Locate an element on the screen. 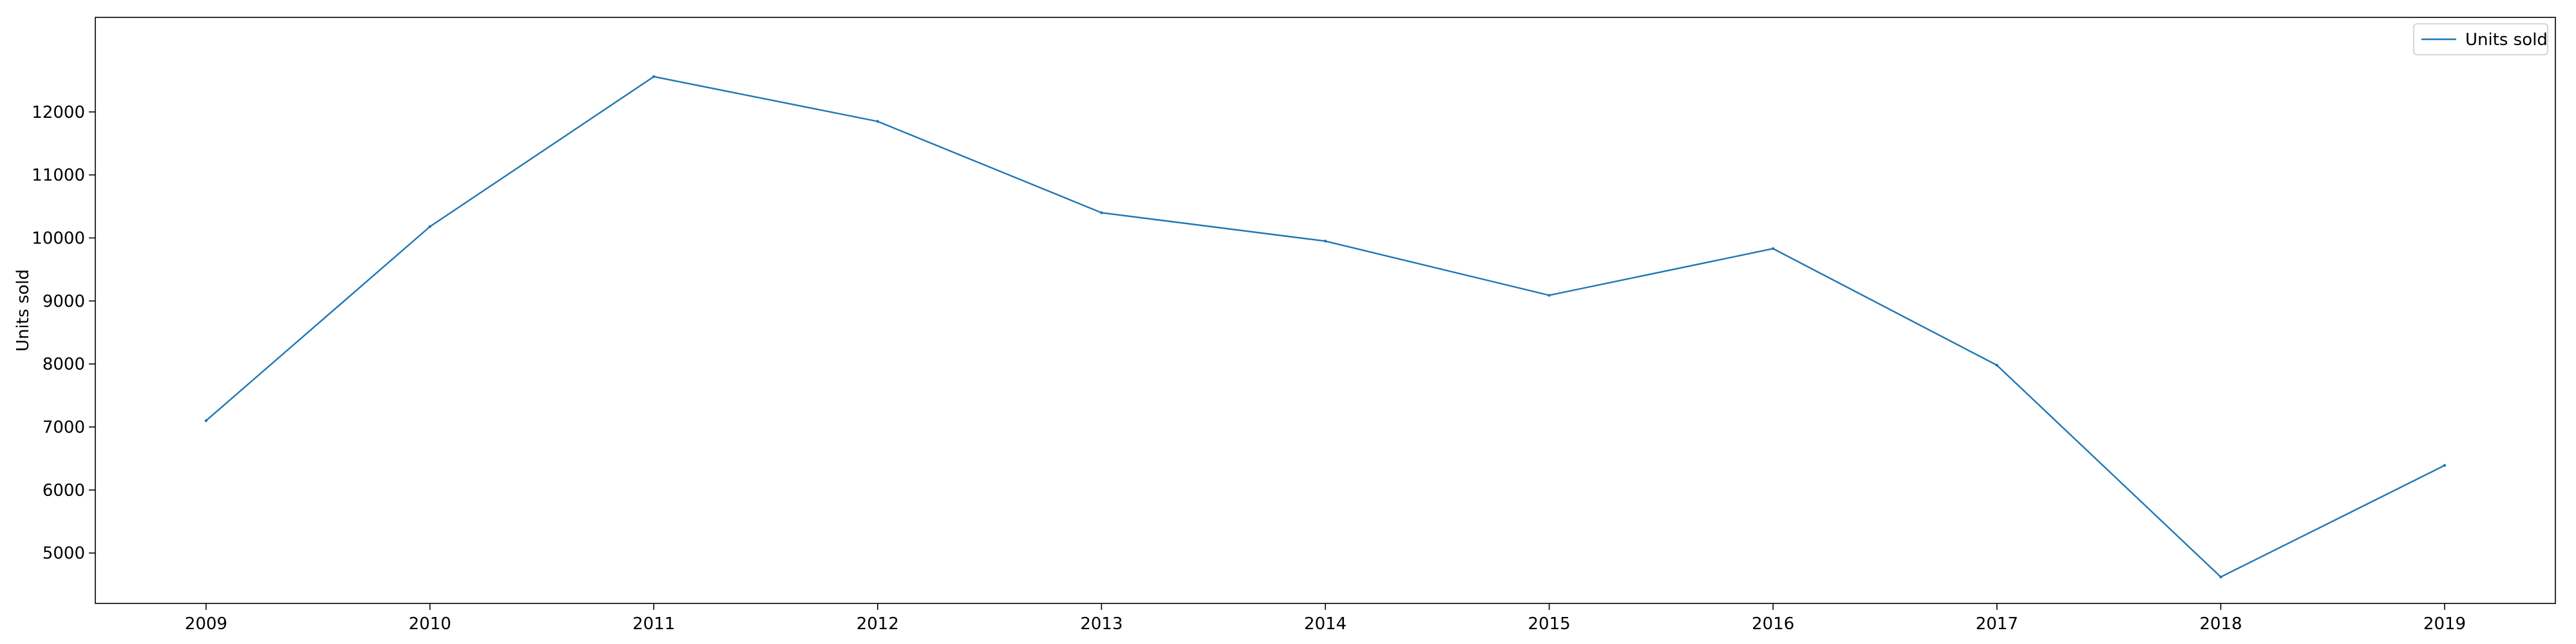  x-tick-label: 2019 is located at coordinates (2444, 624).